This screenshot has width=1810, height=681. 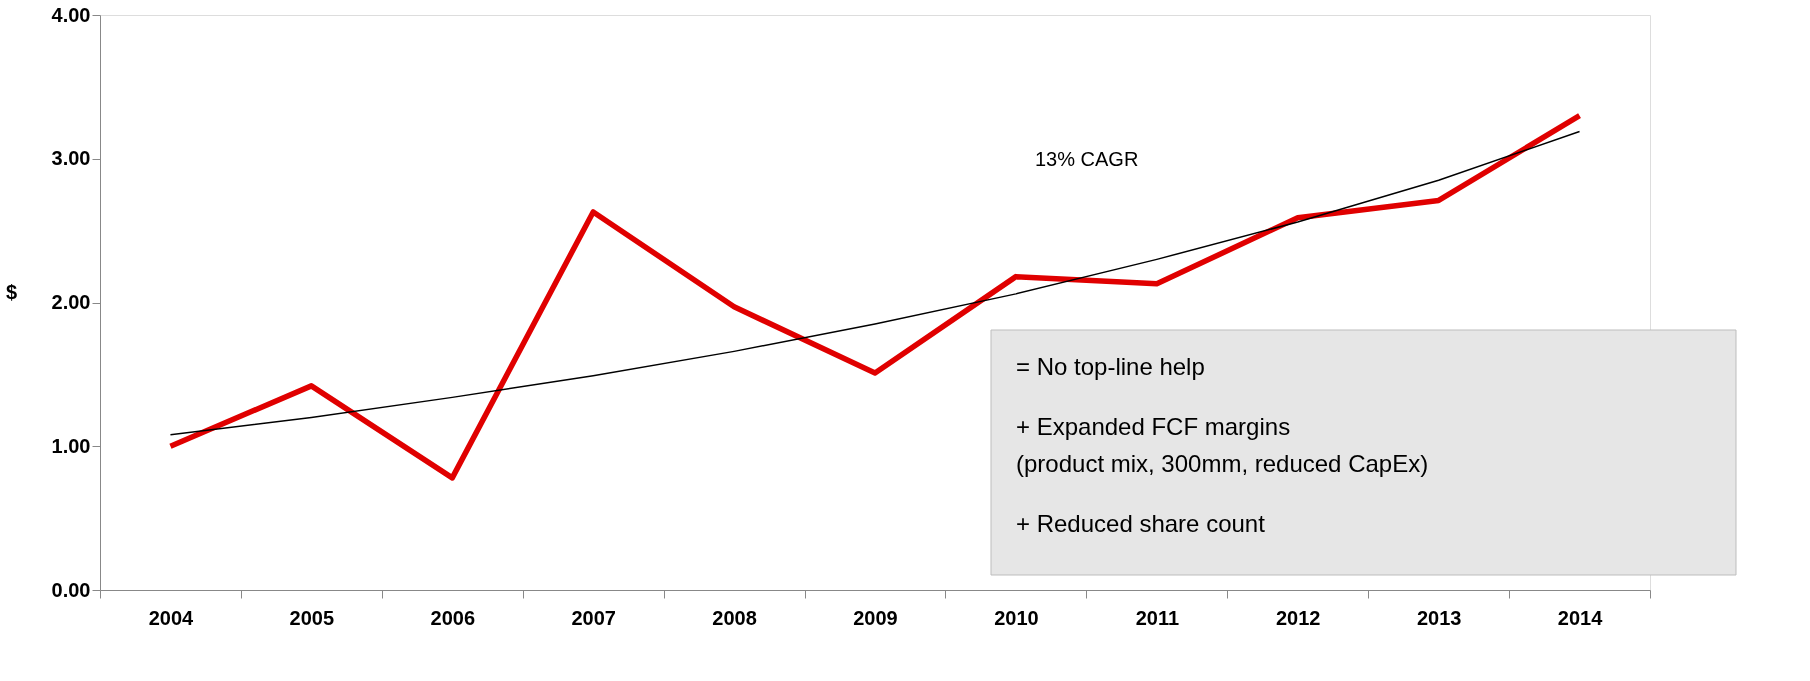 I want to click on annotation: + Reduced share count, so click(x=1141, y=523).